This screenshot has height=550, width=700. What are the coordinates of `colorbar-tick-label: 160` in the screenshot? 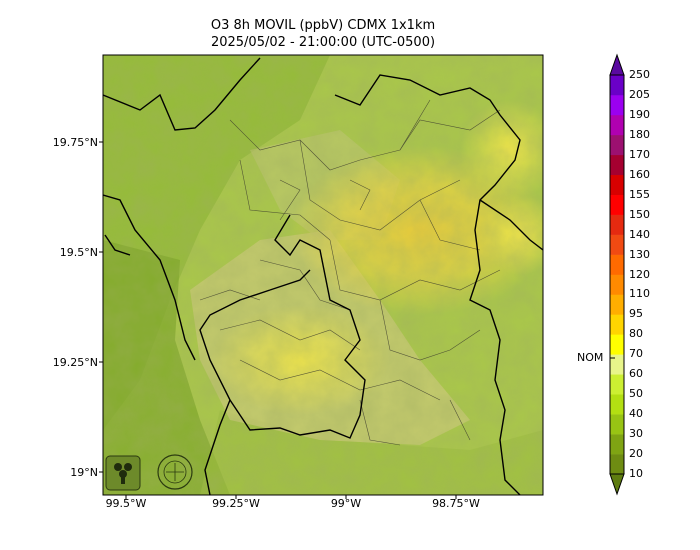 It's located at (639, 174).